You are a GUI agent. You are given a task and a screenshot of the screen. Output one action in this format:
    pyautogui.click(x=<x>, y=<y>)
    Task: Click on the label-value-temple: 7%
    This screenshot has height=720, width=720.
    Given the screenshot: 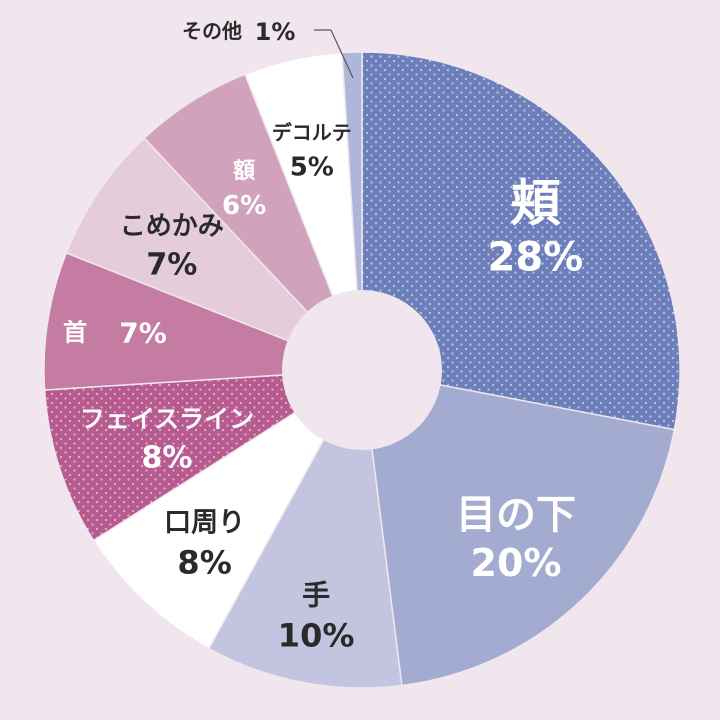 What is the action you would take?
    pyautogui.click(x=171, y=265)
    